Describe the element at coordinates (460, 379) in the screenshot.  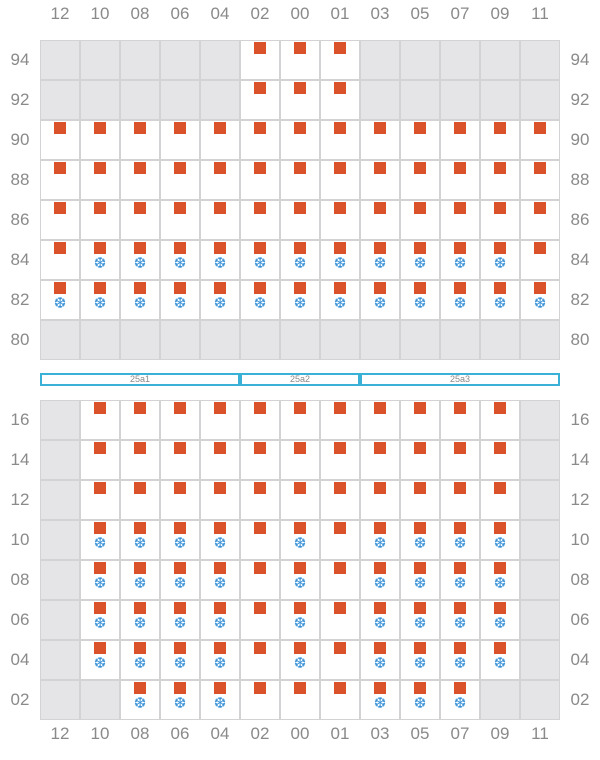
I see `zone-25a3: 25a3` at that location.